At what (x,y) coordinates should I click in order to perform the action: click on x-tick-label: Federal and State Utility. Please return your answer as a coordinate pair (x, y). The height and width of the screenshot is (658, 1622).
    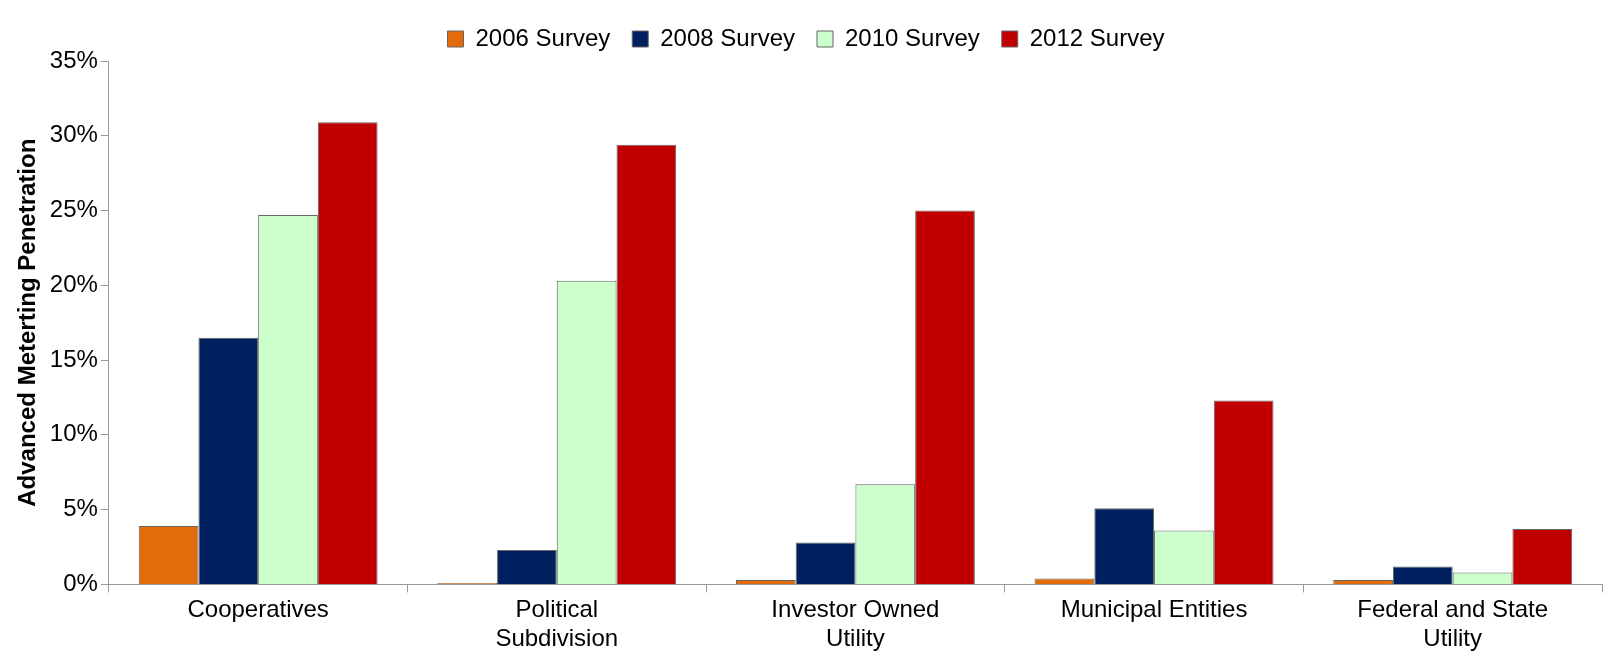
    Looking at the image, I should click on (1453, 623).